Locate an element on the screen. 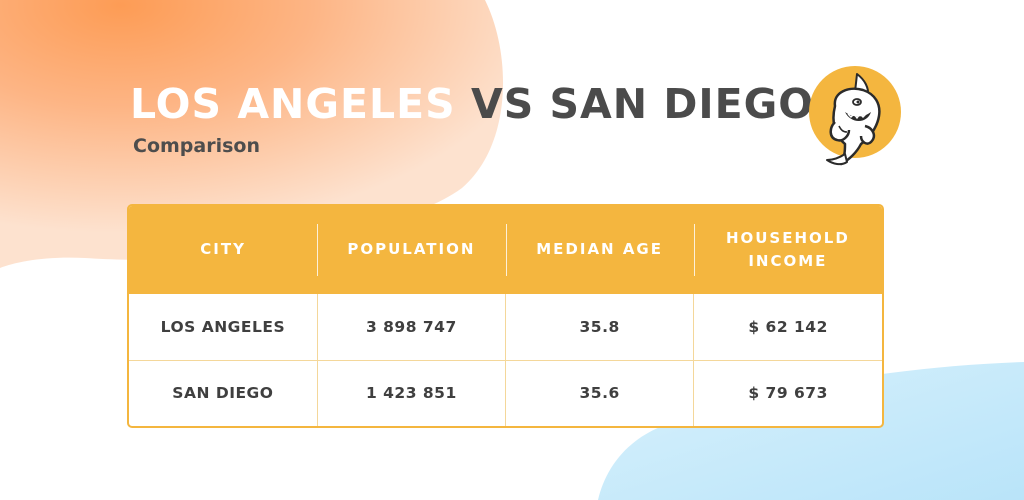 This screenshot has height=500, width=1024. header-median-age: MEDIAN AGE is located at coordinates (599, 250).